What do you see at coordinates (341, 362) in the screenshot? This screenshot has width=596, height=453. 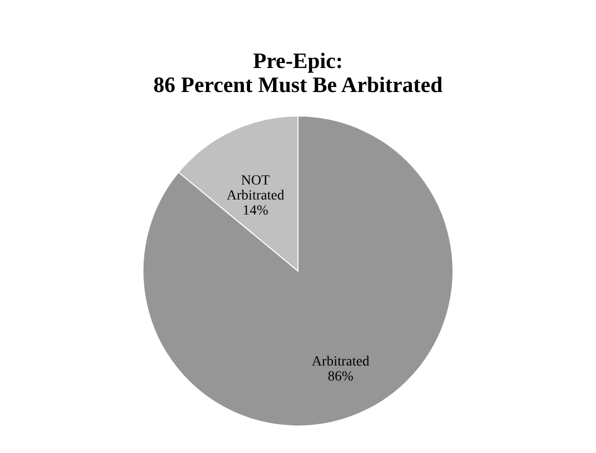 I see `slice-label: Arbitrated` at bounding box center [341, 362].